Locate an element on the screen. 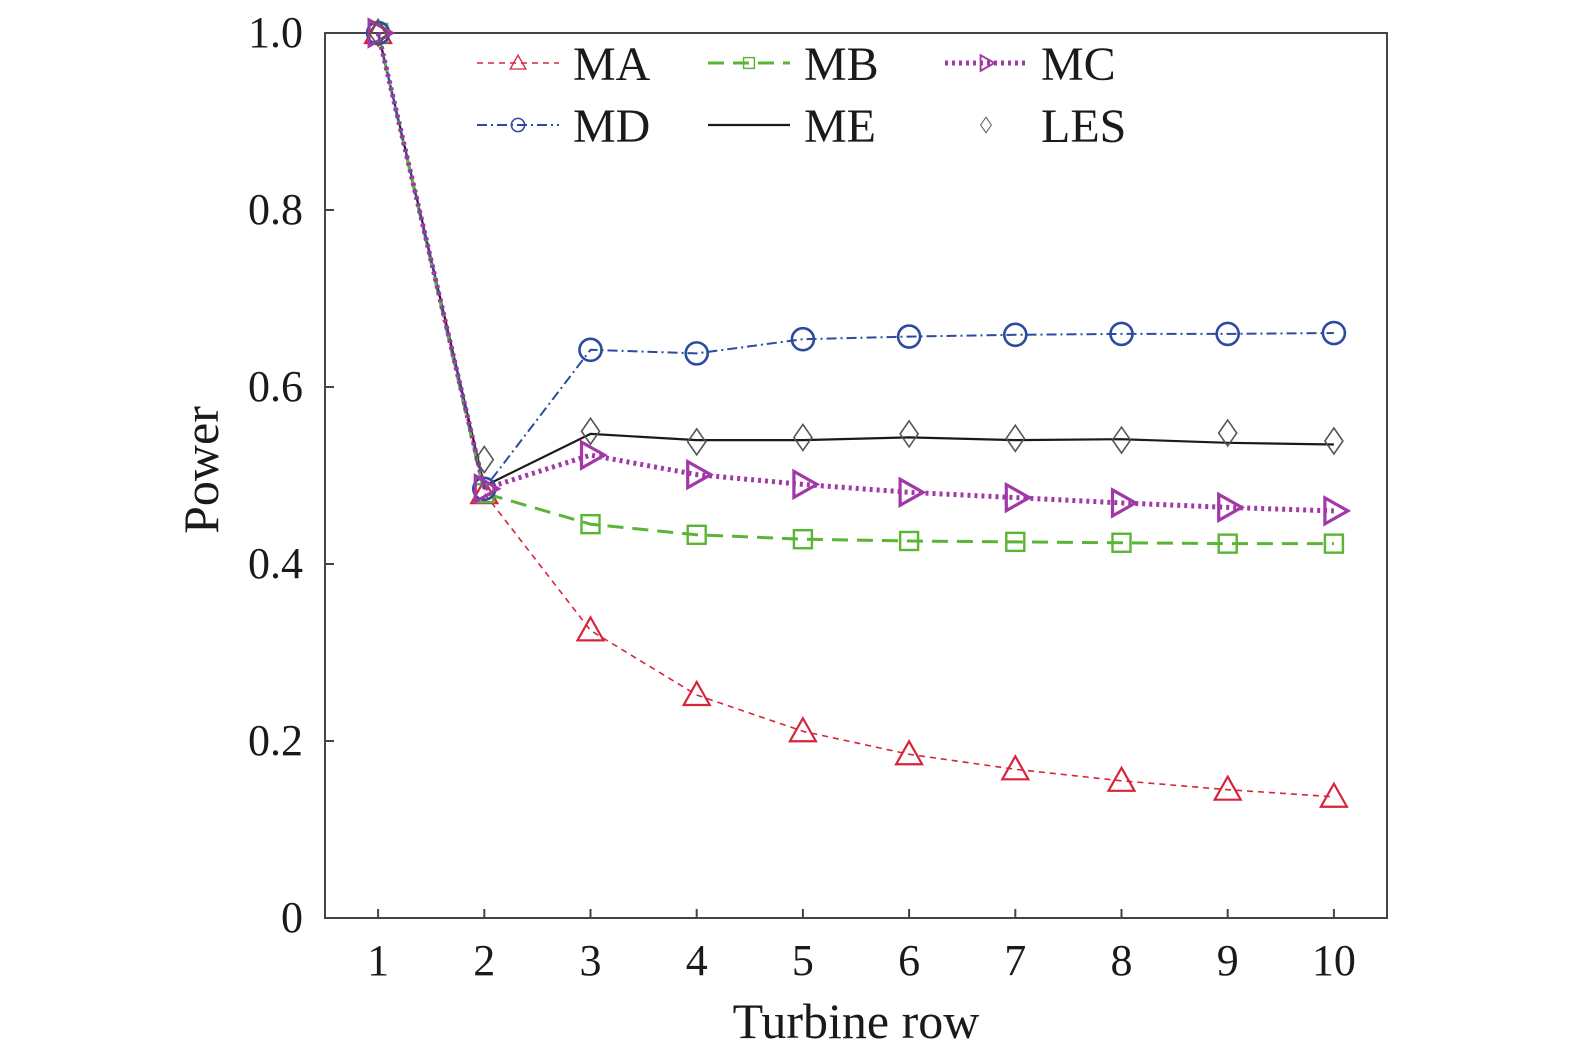 This screenshot has width=1575, height=1062. legend-label-me: ME is located at coordinates (840, 126).